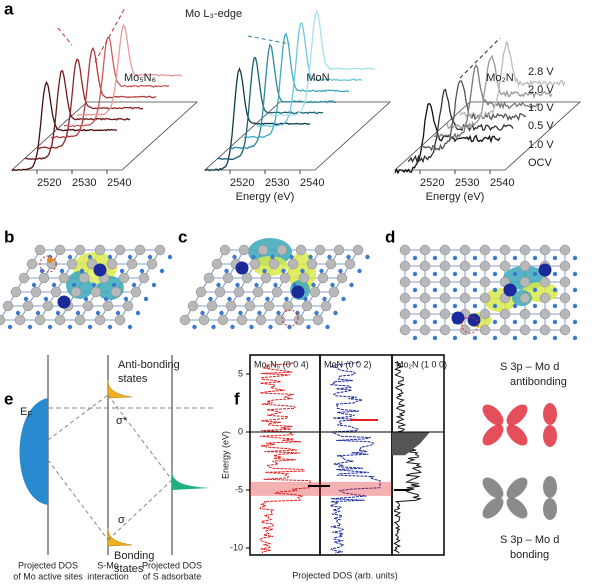 Image resolution: width=600 pixels, height=584 pixels. I want to click on fermi-sub: F, so click(29, 414).